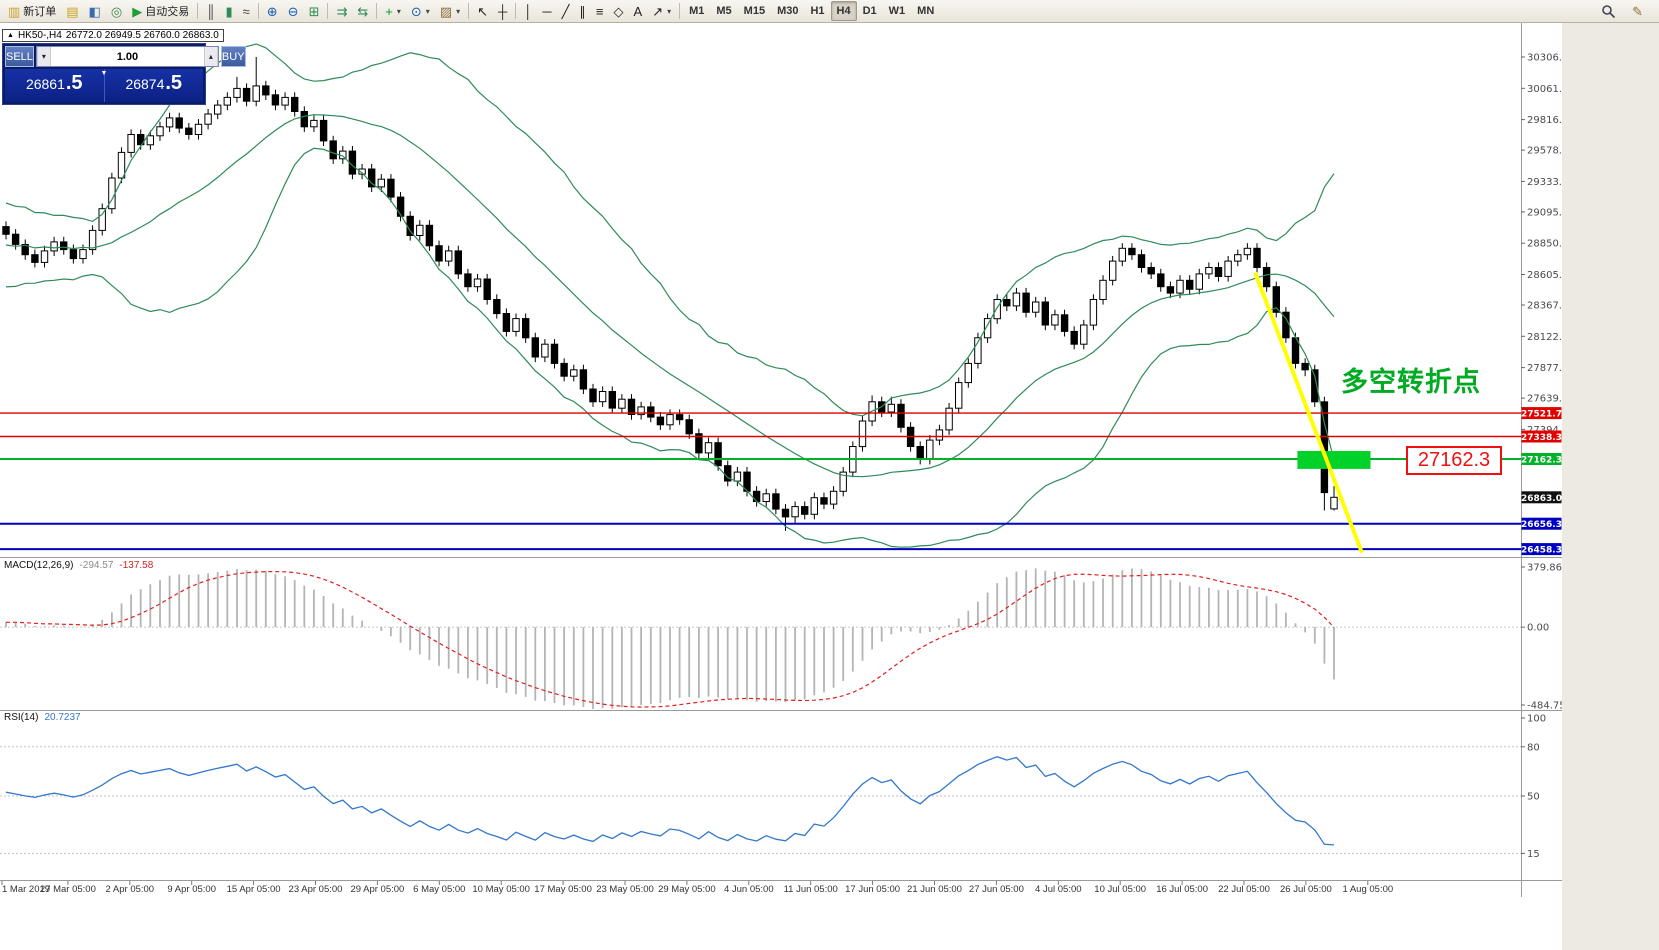 This screenshot has width=1659, height=950. I want to click on svg-text: 27877.0, so click(1544, 368).